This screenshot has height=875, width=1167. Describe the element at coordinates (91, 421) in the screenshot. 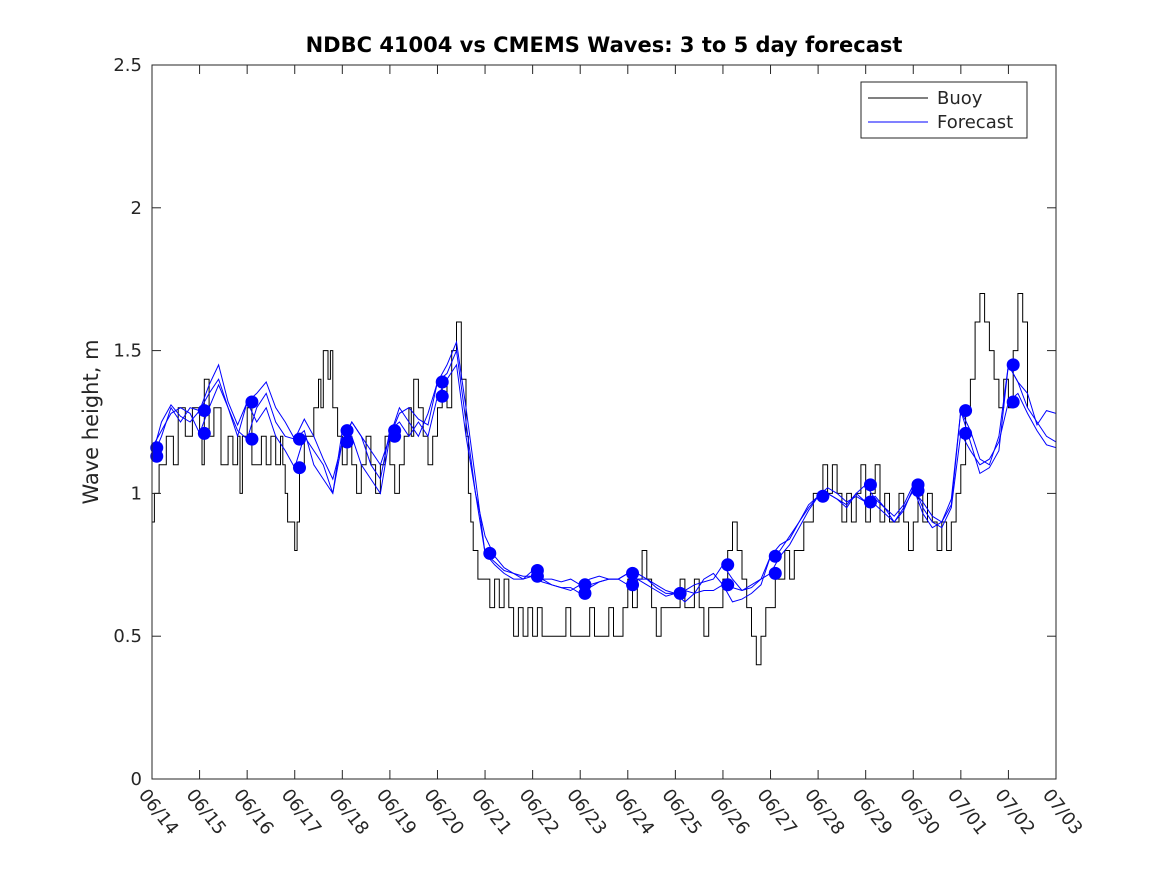

I see `y-axis-title: Wave height, m` at that location.